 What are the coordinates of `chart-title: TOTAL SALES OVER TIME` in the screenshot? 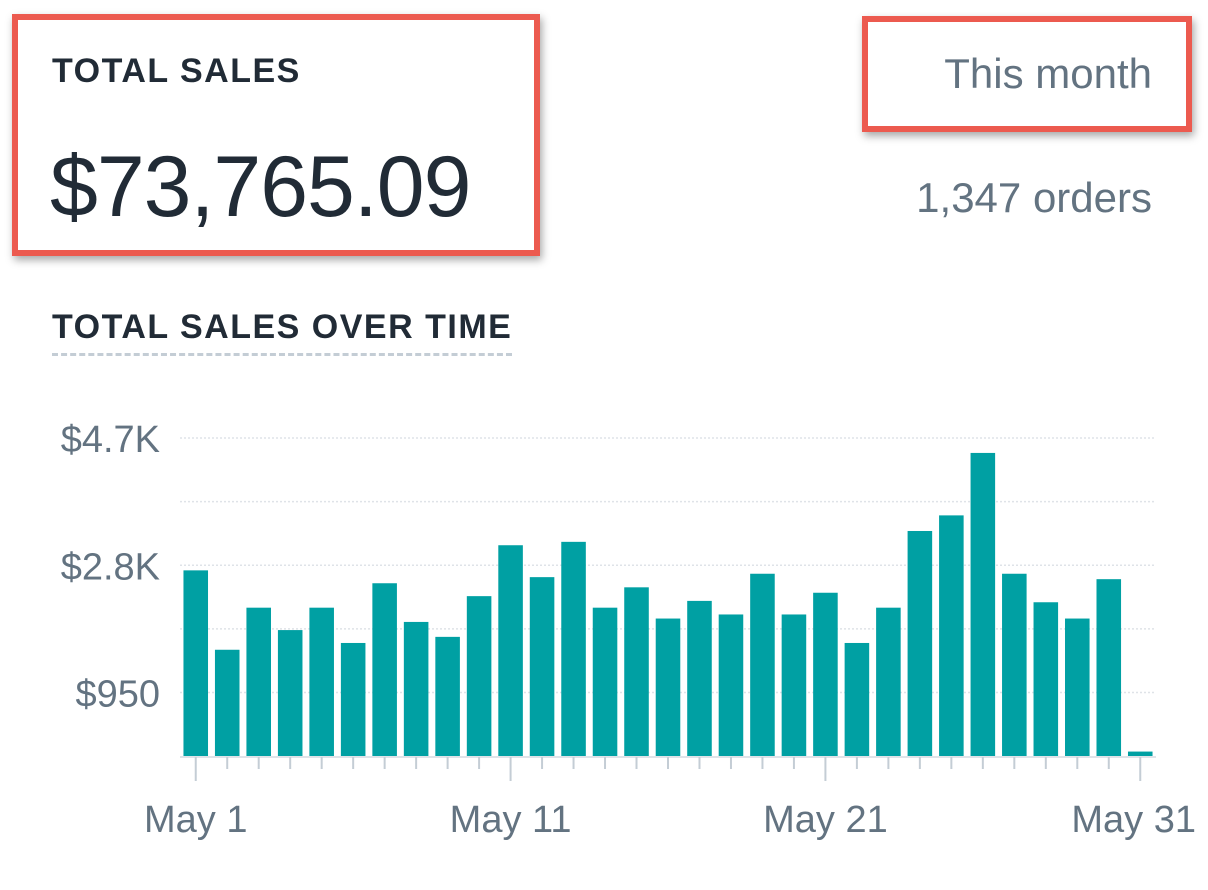 It's located at (282, 332).